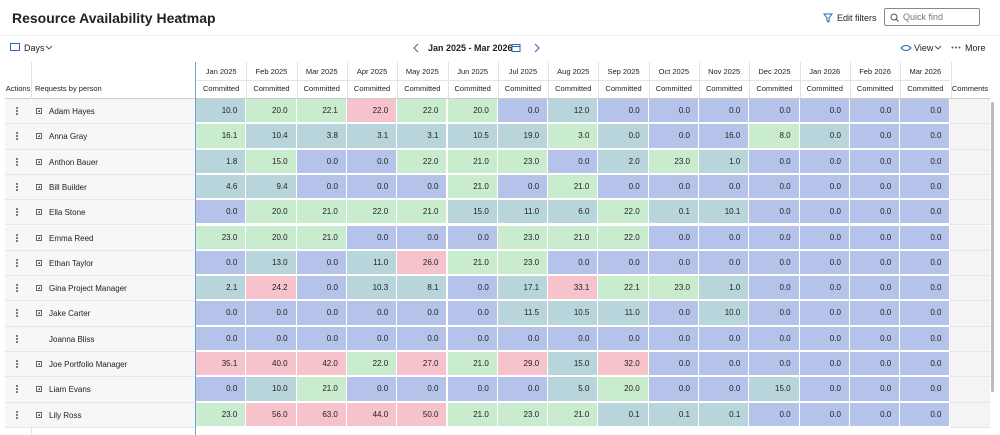 The width and height of the screenshot is (1000, 435). What do you see at coordinates (372, 71) in the screenshot?
I see `month-header: Apr 2025` at bounding box center [372, 71].